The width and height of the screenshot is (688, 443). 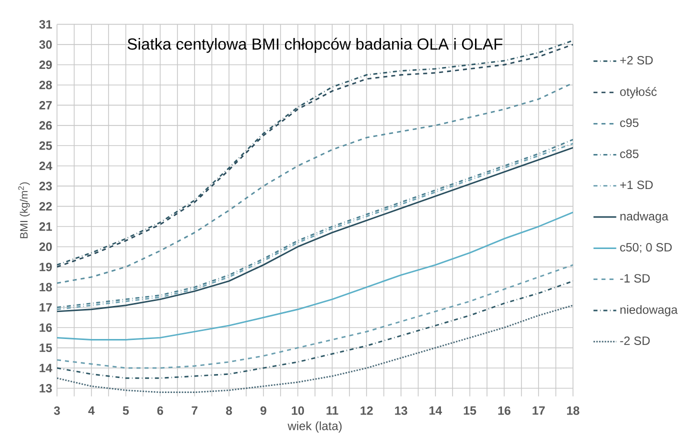 What do you see at coordinates (45, 166) in the screenshot?
I see `y-tick-label: 24` at bounding box center [45, 166].